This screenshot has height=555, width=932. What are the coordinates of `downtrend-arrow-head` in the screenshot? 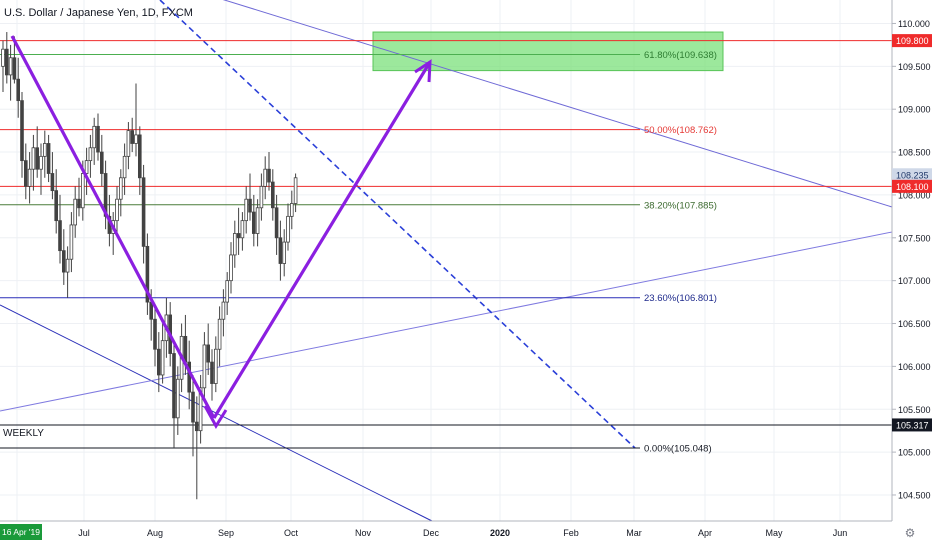 It's located at (215, 417).